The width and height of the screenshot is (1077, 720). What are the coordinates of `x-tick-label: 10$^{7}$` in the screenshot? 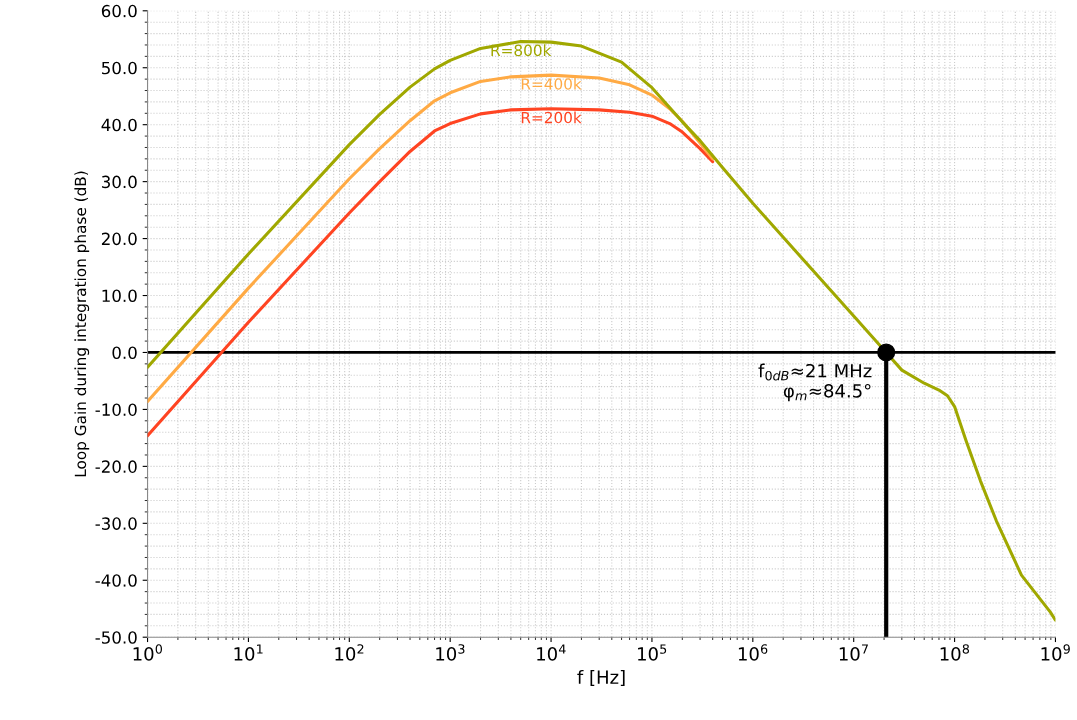 It's located at (853, 652).